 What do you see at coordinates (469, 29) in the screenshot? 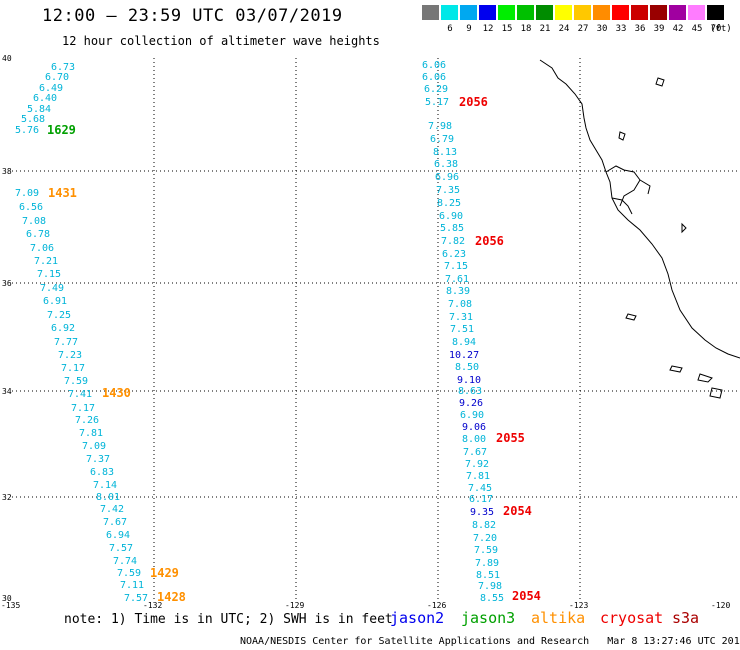
I see `legend-value: 9` at bounding box center [469, 29].